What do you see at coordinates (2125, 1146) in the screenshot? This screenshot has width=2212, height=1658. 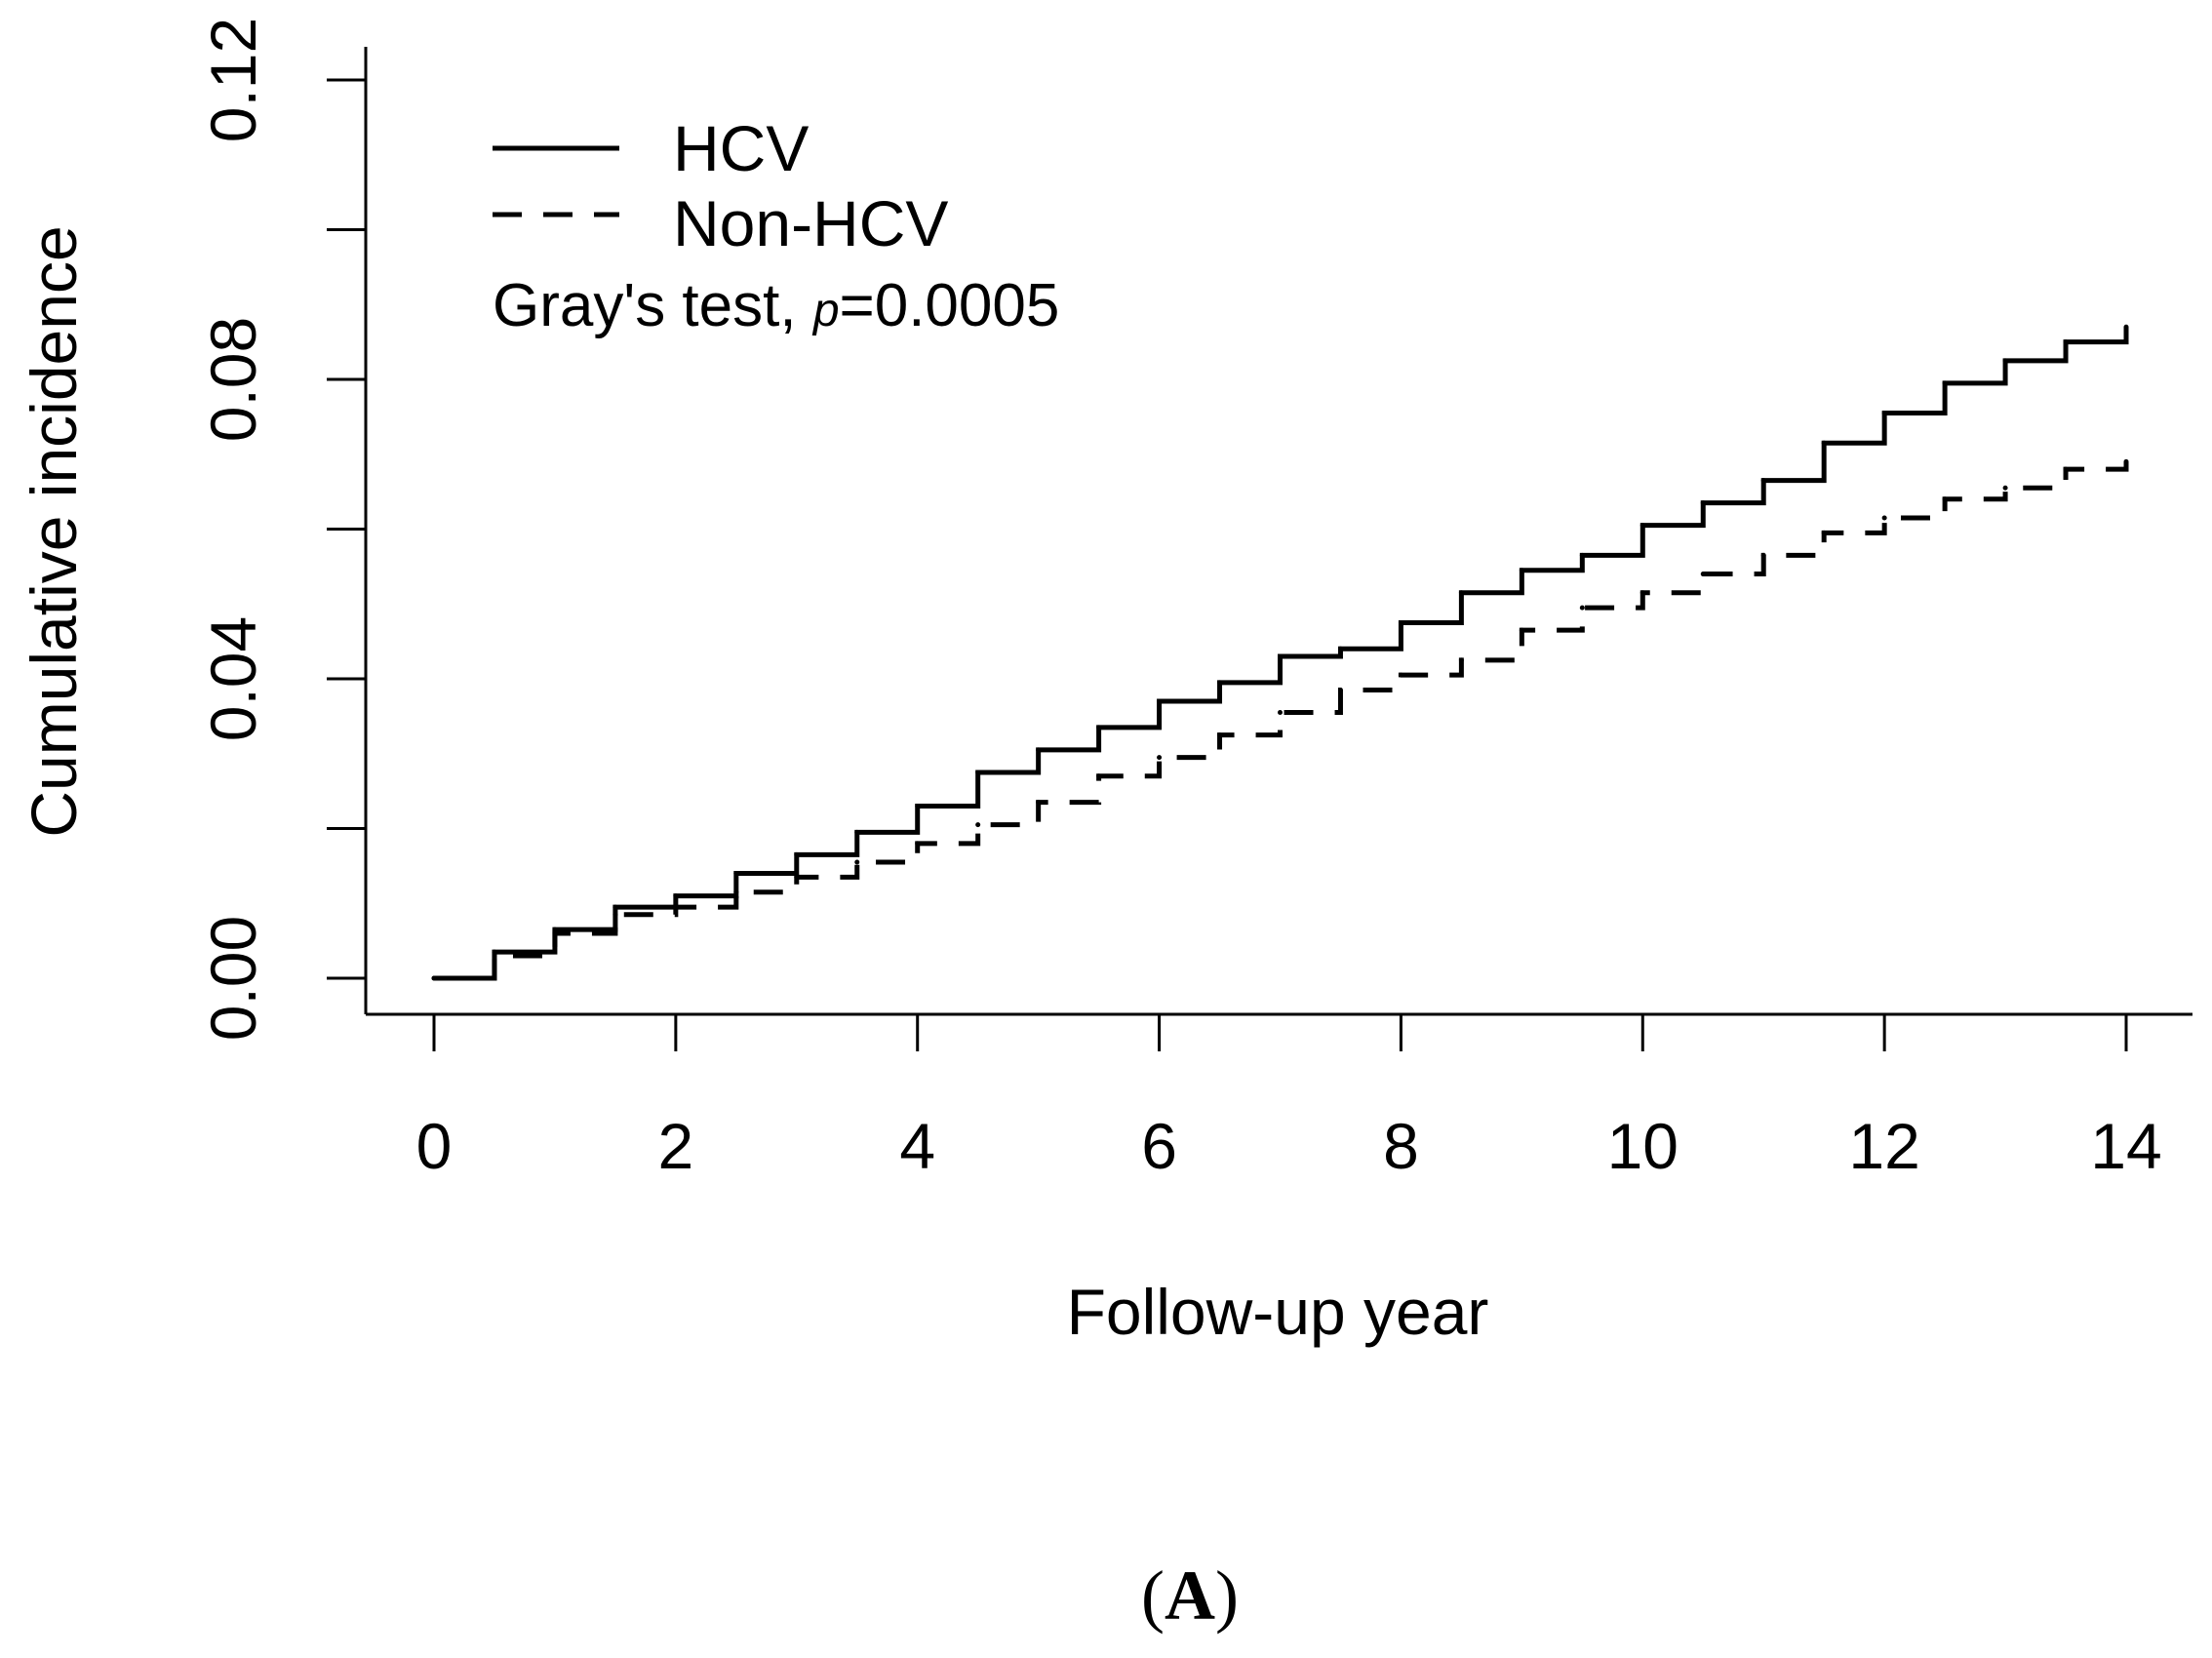 I see `x-tick-label: 14` at bounding box center [2125, 1146].